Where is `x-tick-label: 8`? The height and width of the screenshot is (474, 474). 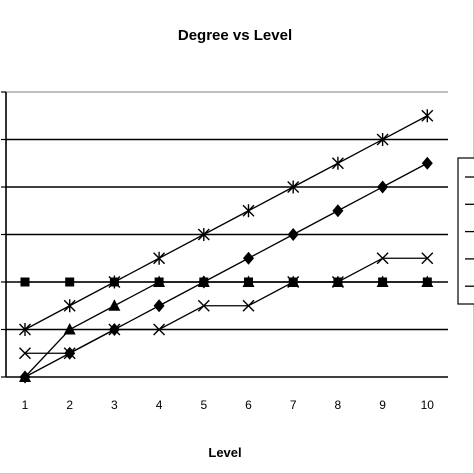
x-tick-label: 8 is located at coordinates (338, 405).